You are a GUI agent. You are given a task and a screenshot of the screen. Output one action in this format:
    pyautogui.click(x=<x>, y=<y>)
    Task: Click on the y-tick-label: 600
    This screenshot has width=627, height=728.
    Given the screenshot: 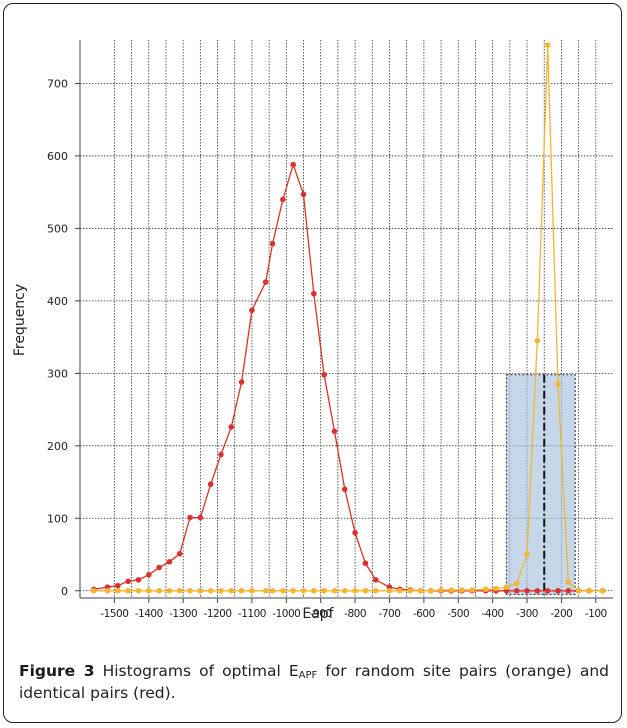 What is the action you would take?
    pyautogui.click(x=57, y=156)
    